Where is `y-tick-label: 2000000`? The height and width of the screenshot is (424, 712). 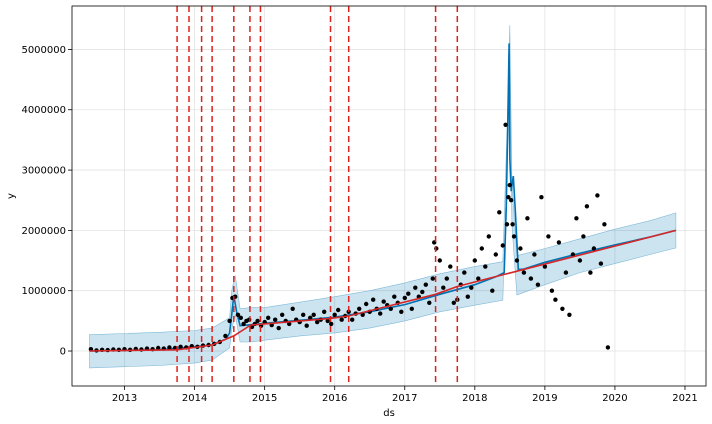 y-tick-label: 2000000 is located at coordinates (43, 231).